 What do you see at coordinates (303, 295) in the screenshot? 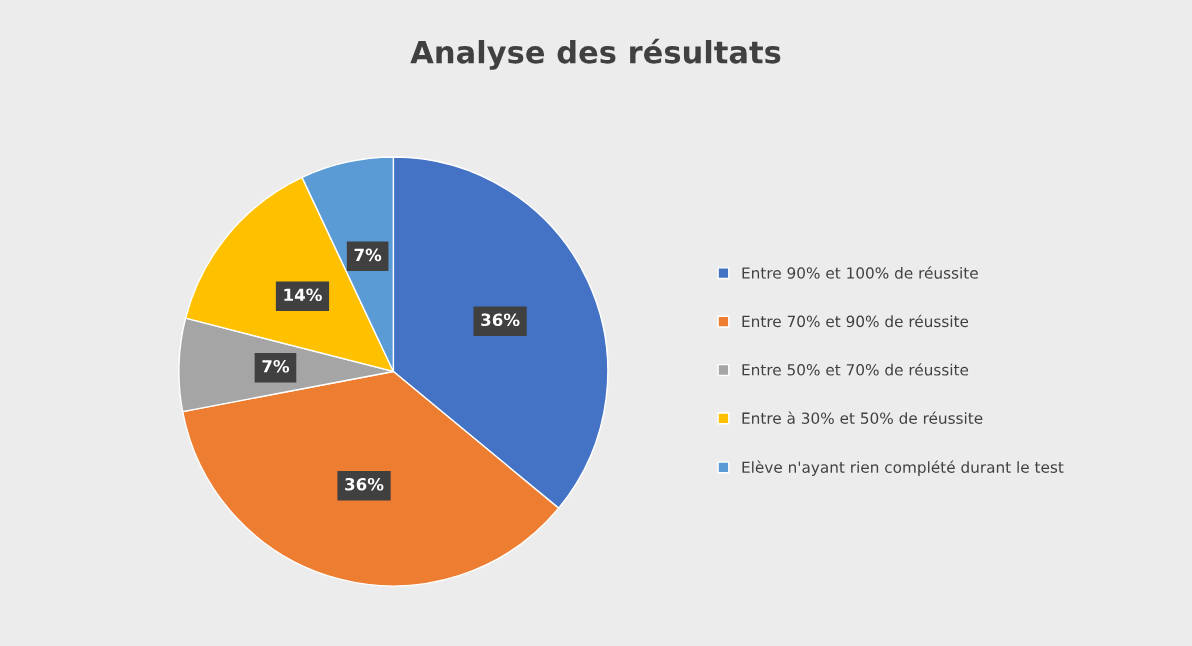
I see `data-label: 14%` at bounding box center [303, 295].